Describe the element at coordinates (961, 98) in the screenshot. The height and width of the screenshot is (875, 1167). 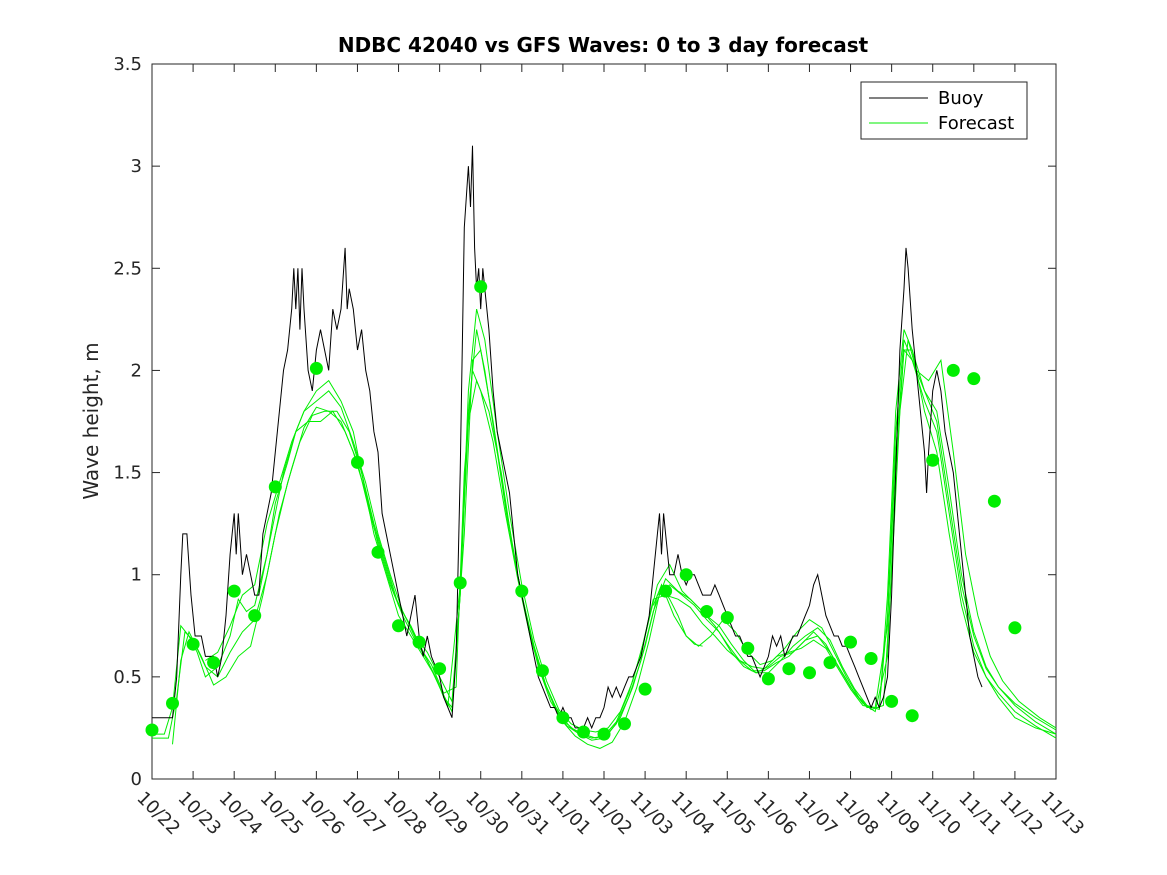
I see `legend-buoy-label: Buoy` at that location.